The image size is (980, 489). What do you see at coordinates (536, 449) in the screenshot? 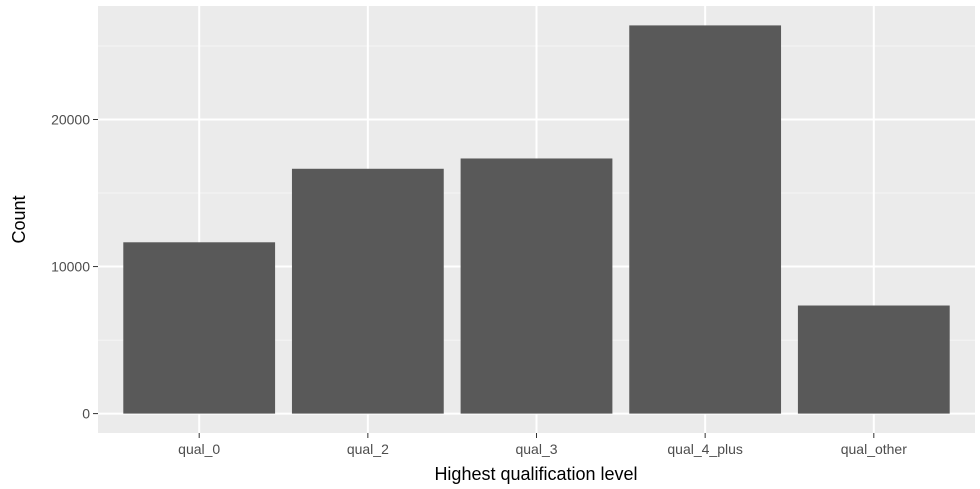
I see `x-tick-label: qual_3` at bounding box center [536, 449].